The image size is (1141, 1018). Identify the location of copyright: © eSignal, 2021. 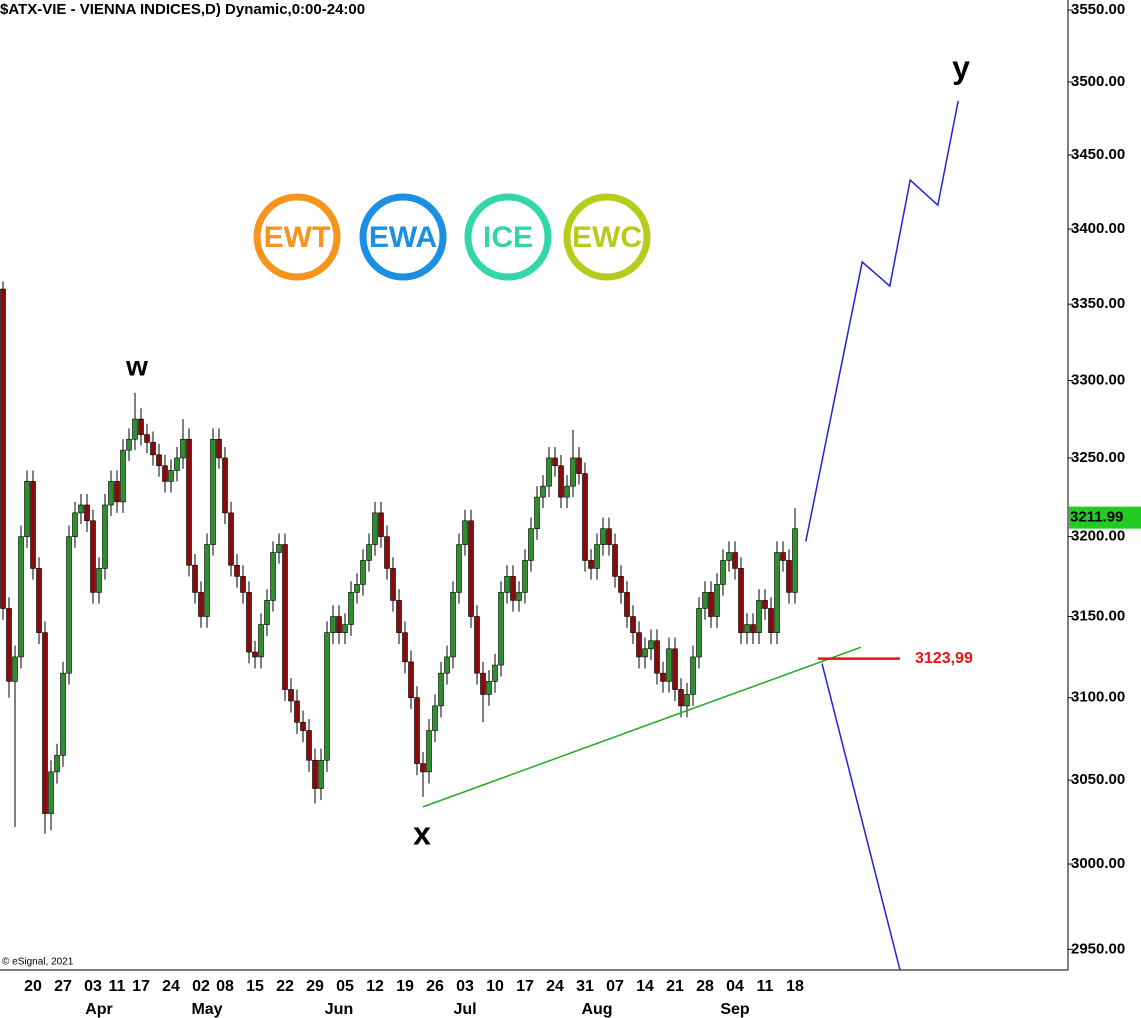
(38, 962).